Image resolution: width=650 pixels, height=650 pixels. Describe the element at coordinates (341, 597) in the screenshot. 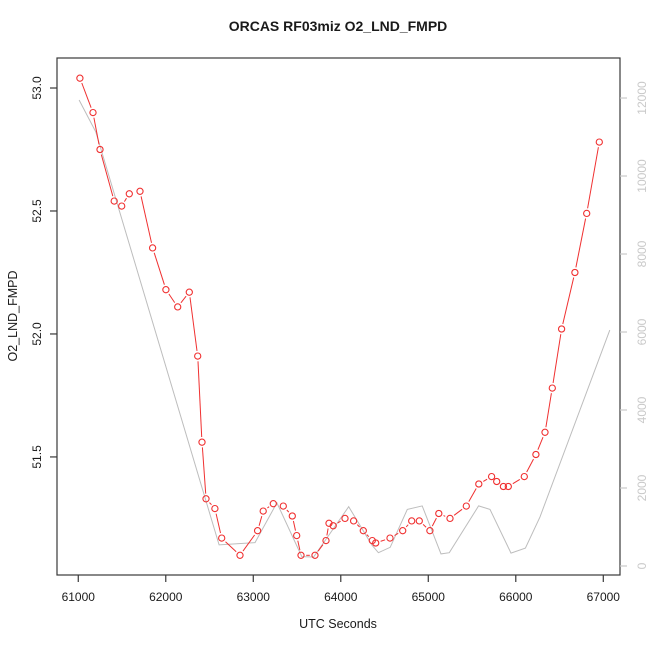

I see `x-tick-label: 64000` at that location.